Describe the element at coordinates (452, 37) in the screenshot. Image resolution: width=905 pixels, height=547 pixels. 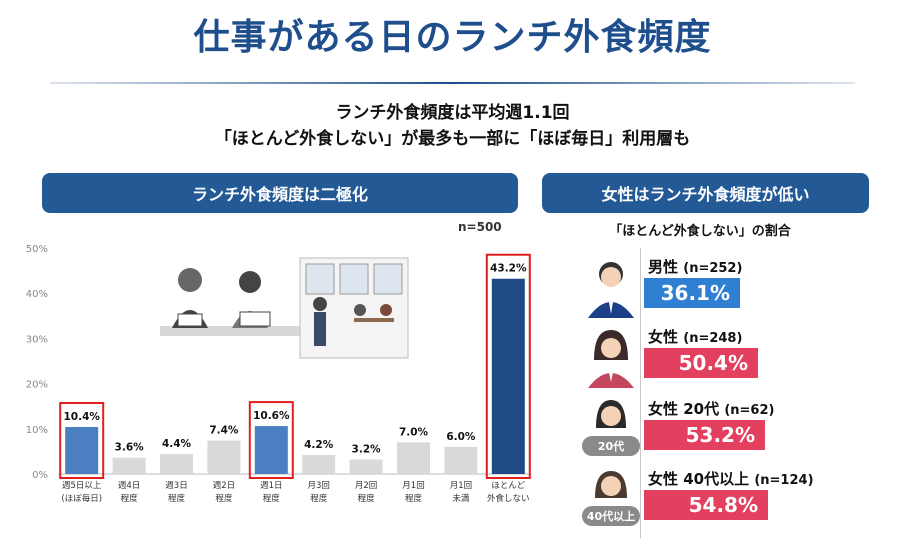
I see `page-title: 仕事がある日のランチ外食頻度` at that location.